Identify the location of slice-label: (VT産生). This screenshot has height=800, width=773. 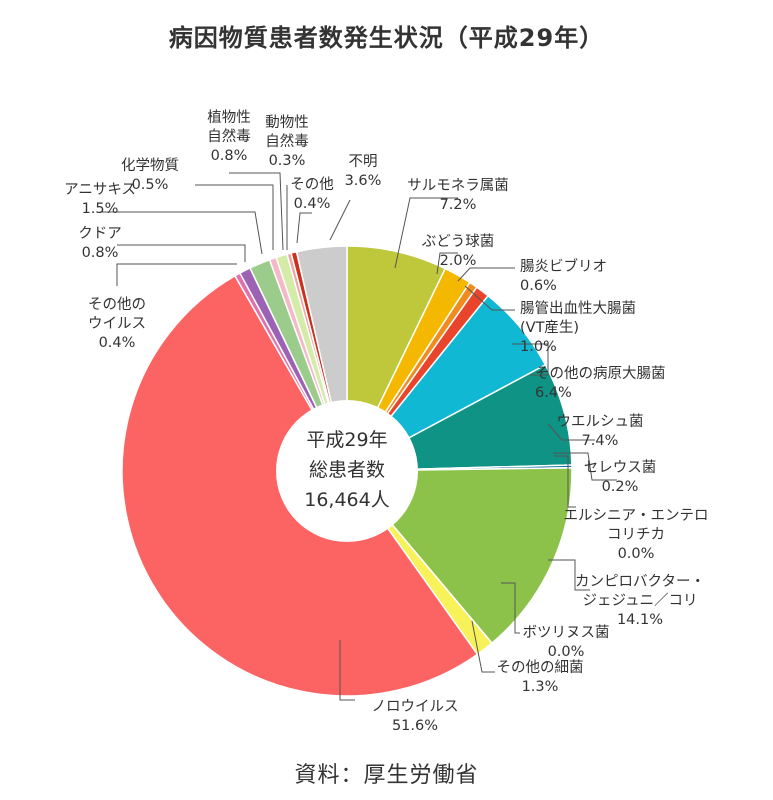
(549, 327).